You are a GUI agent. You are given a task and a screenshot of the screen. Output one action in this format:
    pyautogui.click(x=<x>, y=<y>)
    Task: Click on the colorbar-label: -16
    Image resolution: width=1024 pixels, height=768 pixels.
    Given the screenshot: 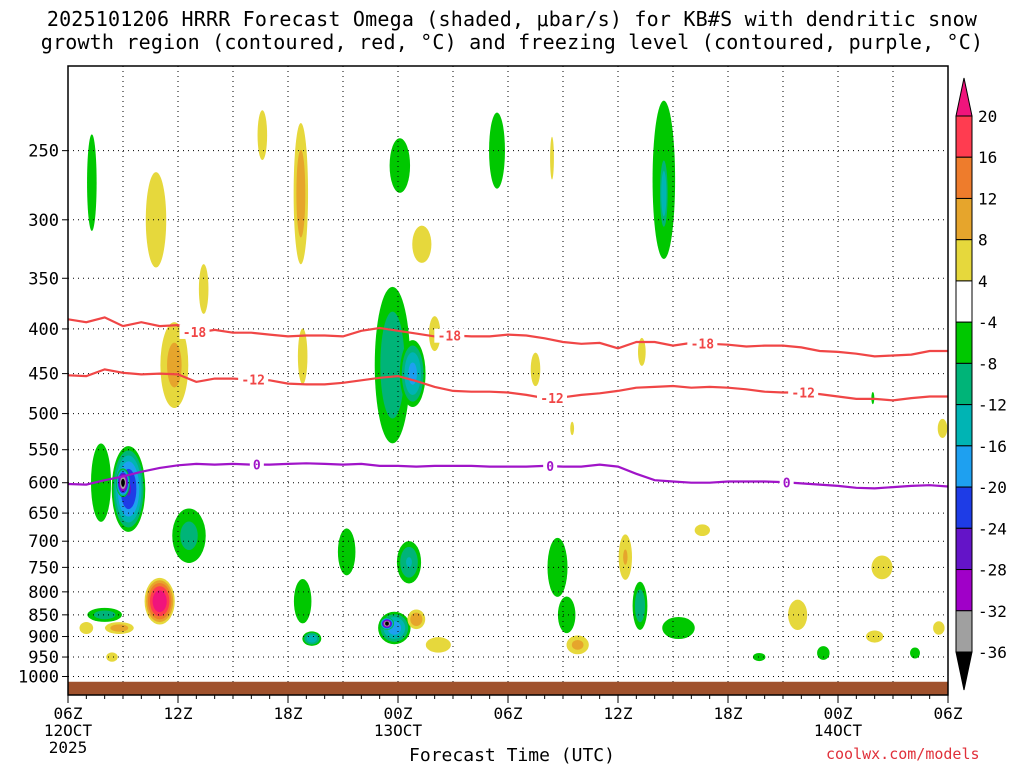 What is the action you would take?
    pyautogui.click(x=992, y=446)
    